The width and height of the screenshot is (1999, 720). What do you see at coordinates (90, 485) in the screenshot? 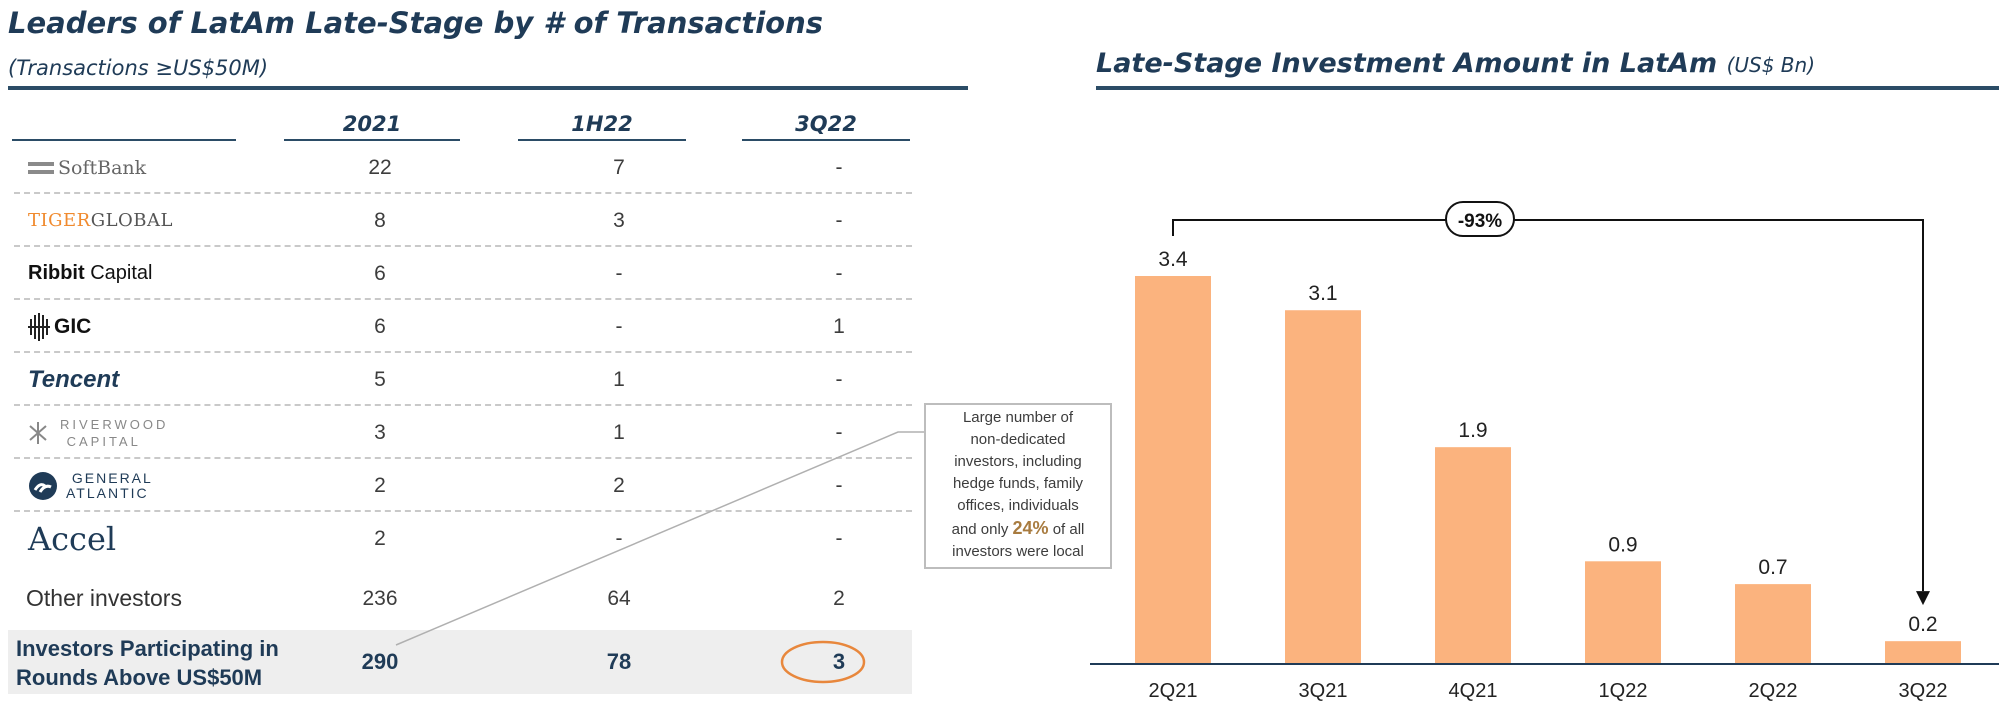
I see `general-atlantic-logo: GENERAL ATLANTIC` at bounding box center [90, 485].